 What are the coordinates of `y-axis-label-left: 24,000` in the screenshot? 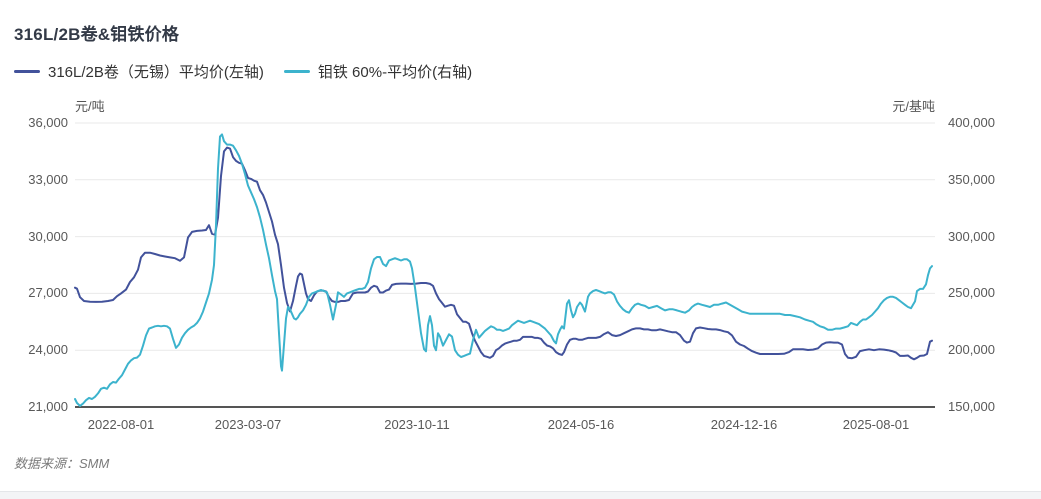 It's located at (48, 350).